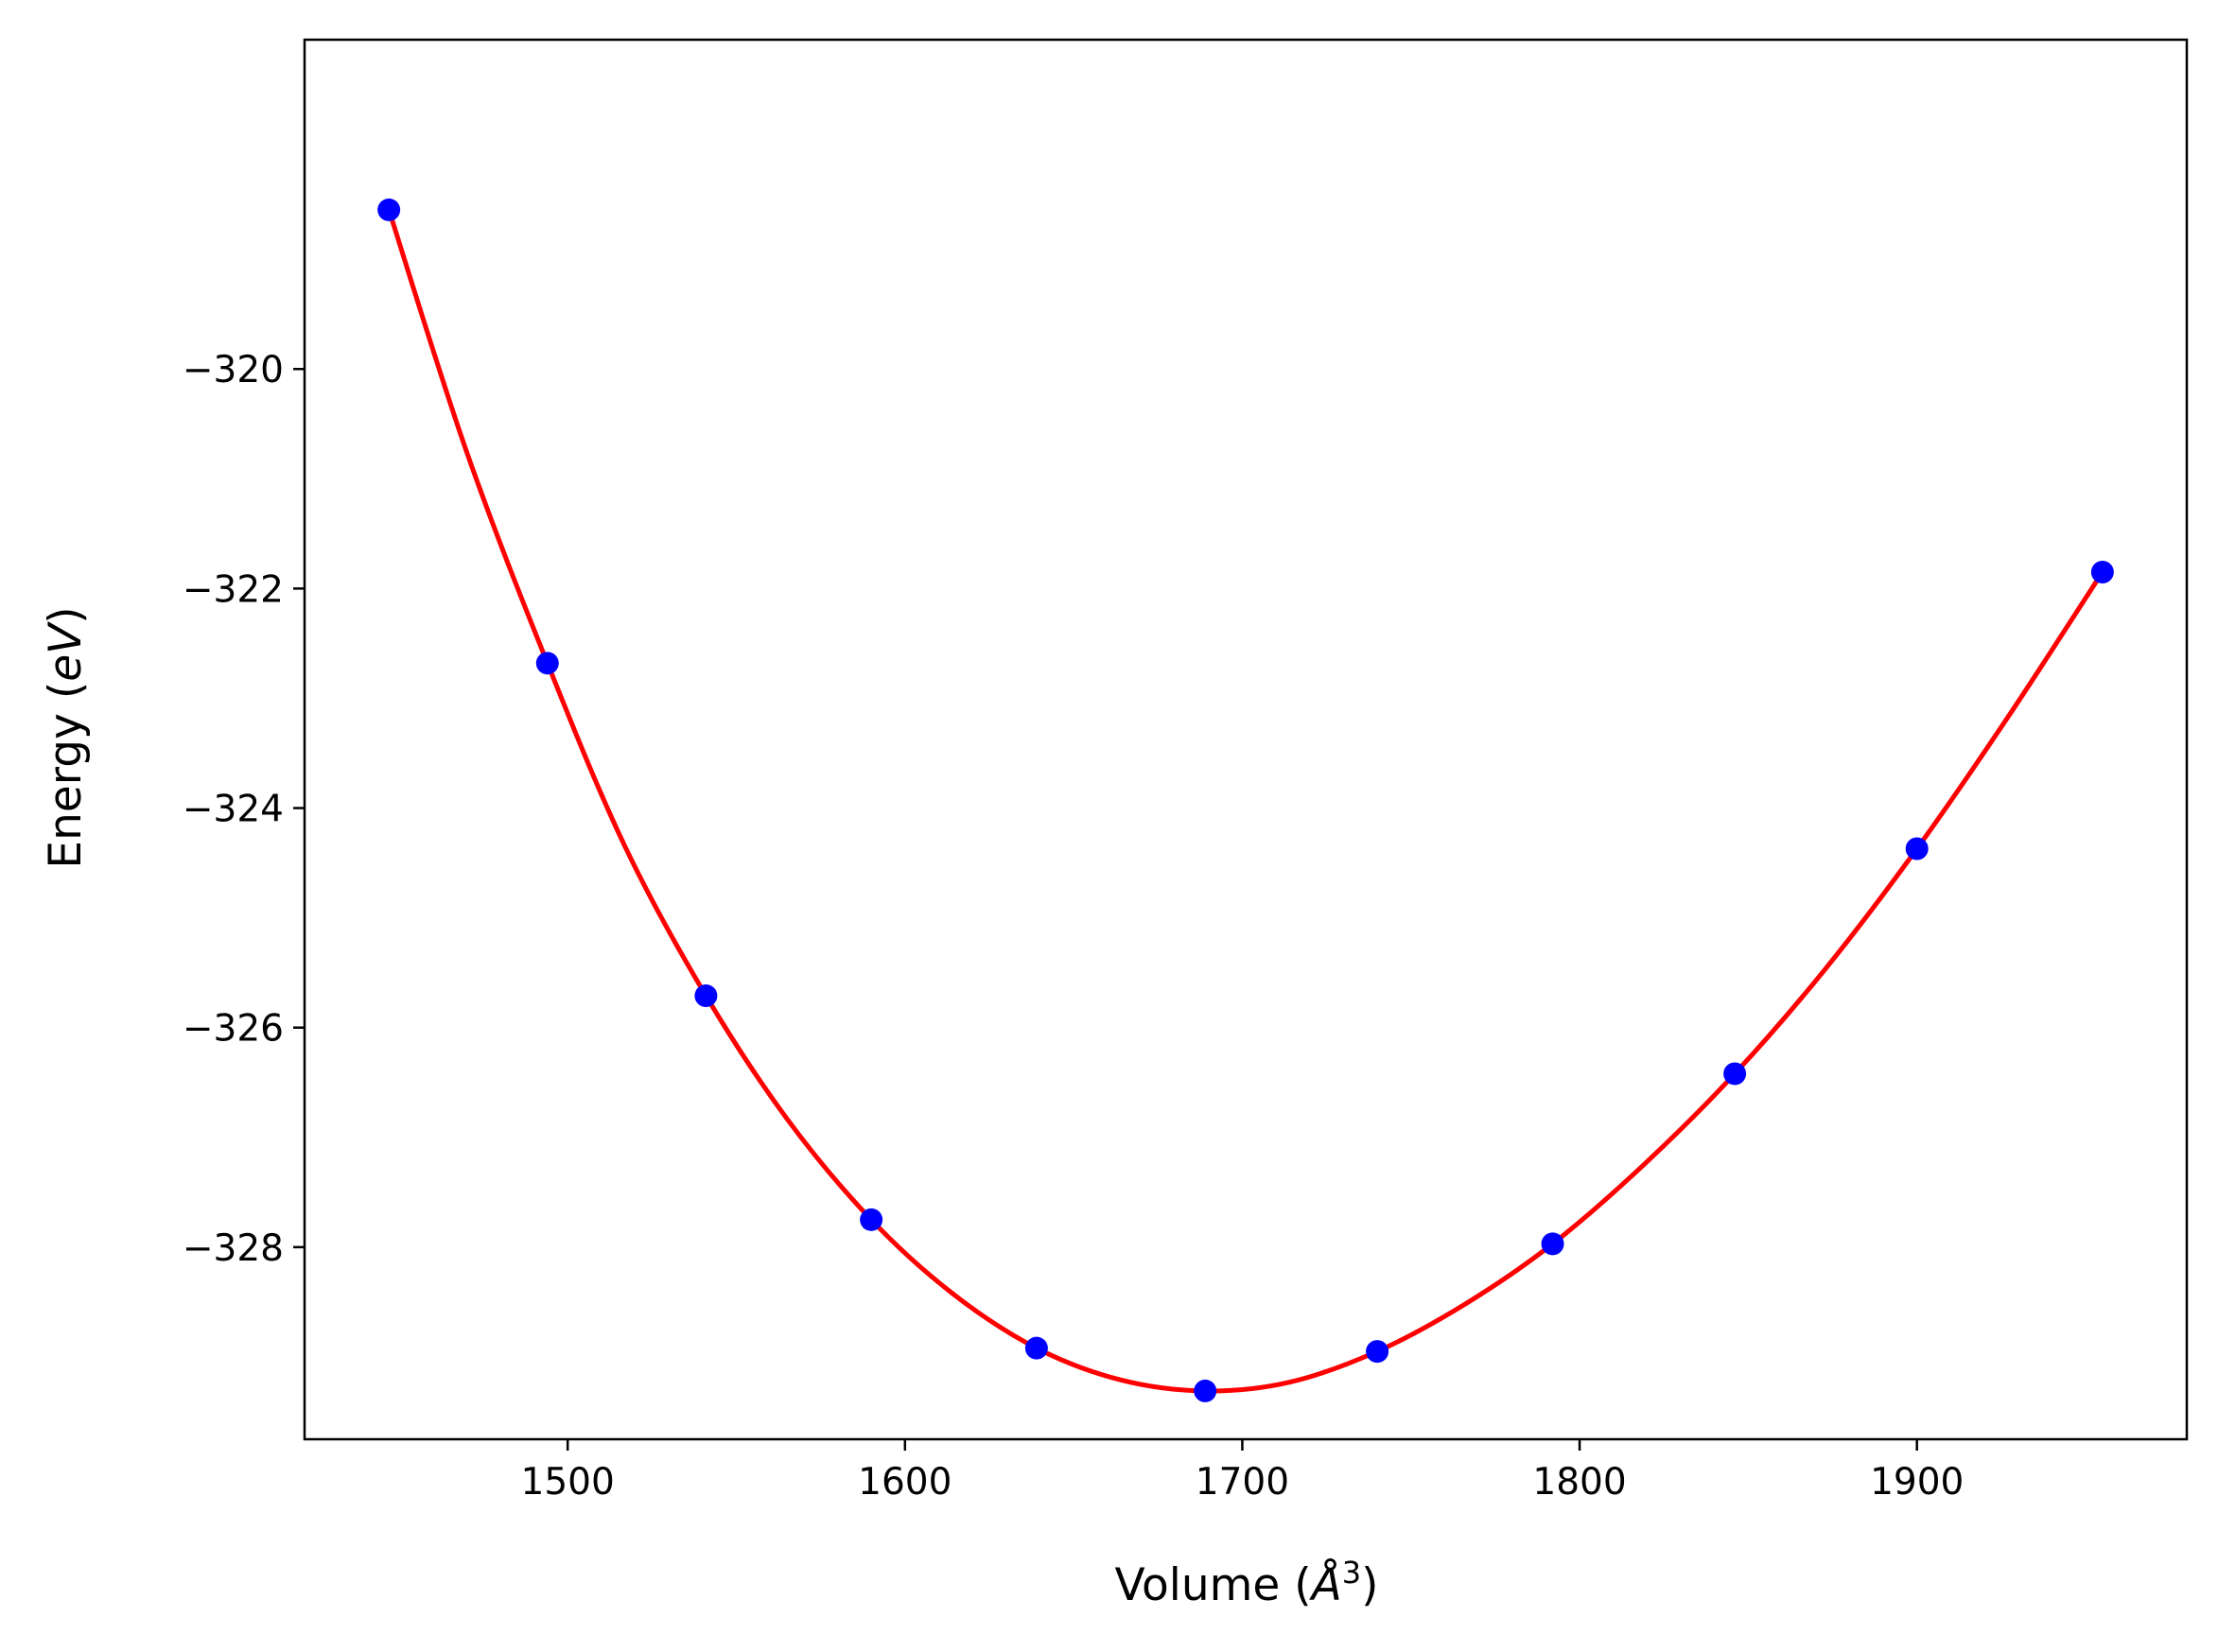  What do you see at coordinates (233, 589) in the screenshot?
I see `y-tick-label: −322` at bounding box center [233, 589].